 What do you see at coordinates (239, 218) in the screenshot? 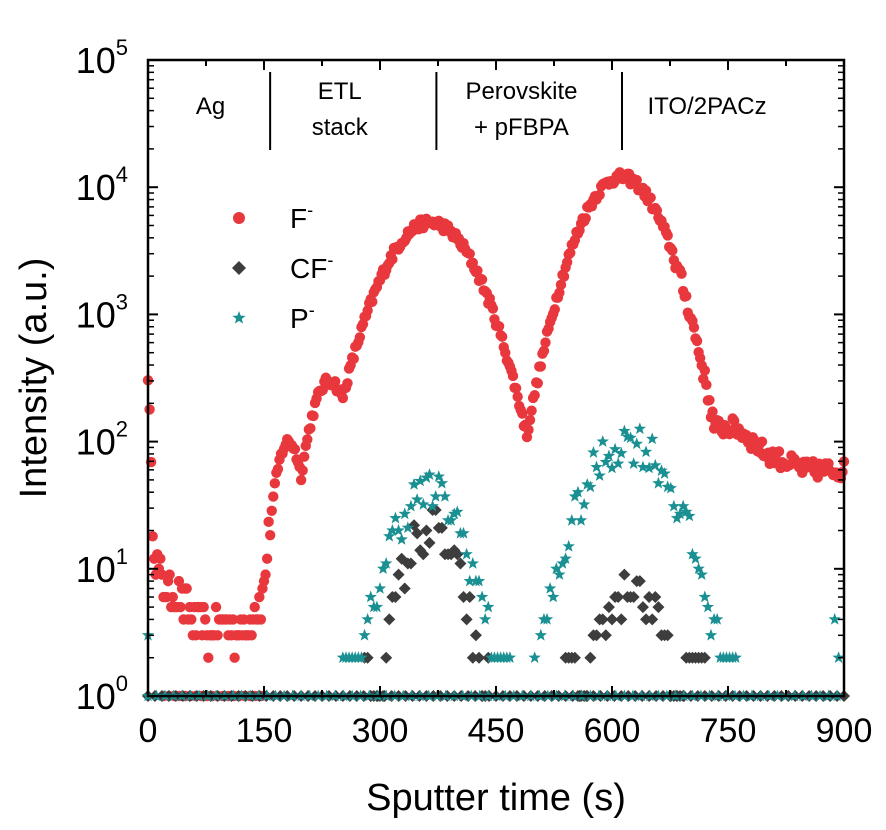
I see `legend-f-marker` at bounding box center [239, 218].